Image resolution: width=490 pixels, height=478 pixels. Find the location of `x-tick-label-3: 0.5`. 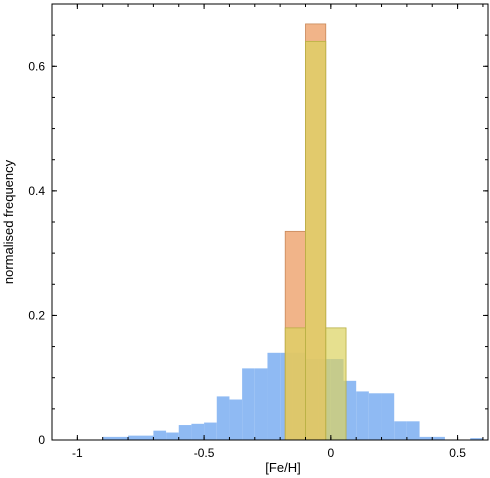

x-tick-label-3: 0.5 is located at coordinates (457, 453).